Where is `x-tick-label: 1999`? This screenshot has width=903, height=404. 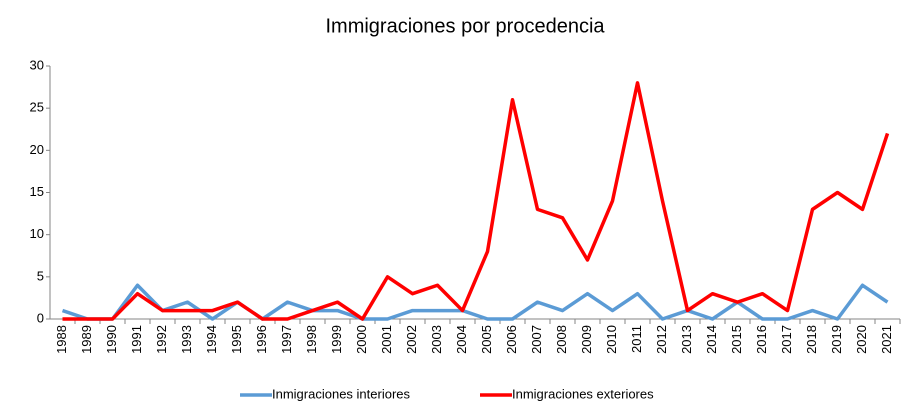
x-tick-label: 1999 is located at coordinates (336, 339).